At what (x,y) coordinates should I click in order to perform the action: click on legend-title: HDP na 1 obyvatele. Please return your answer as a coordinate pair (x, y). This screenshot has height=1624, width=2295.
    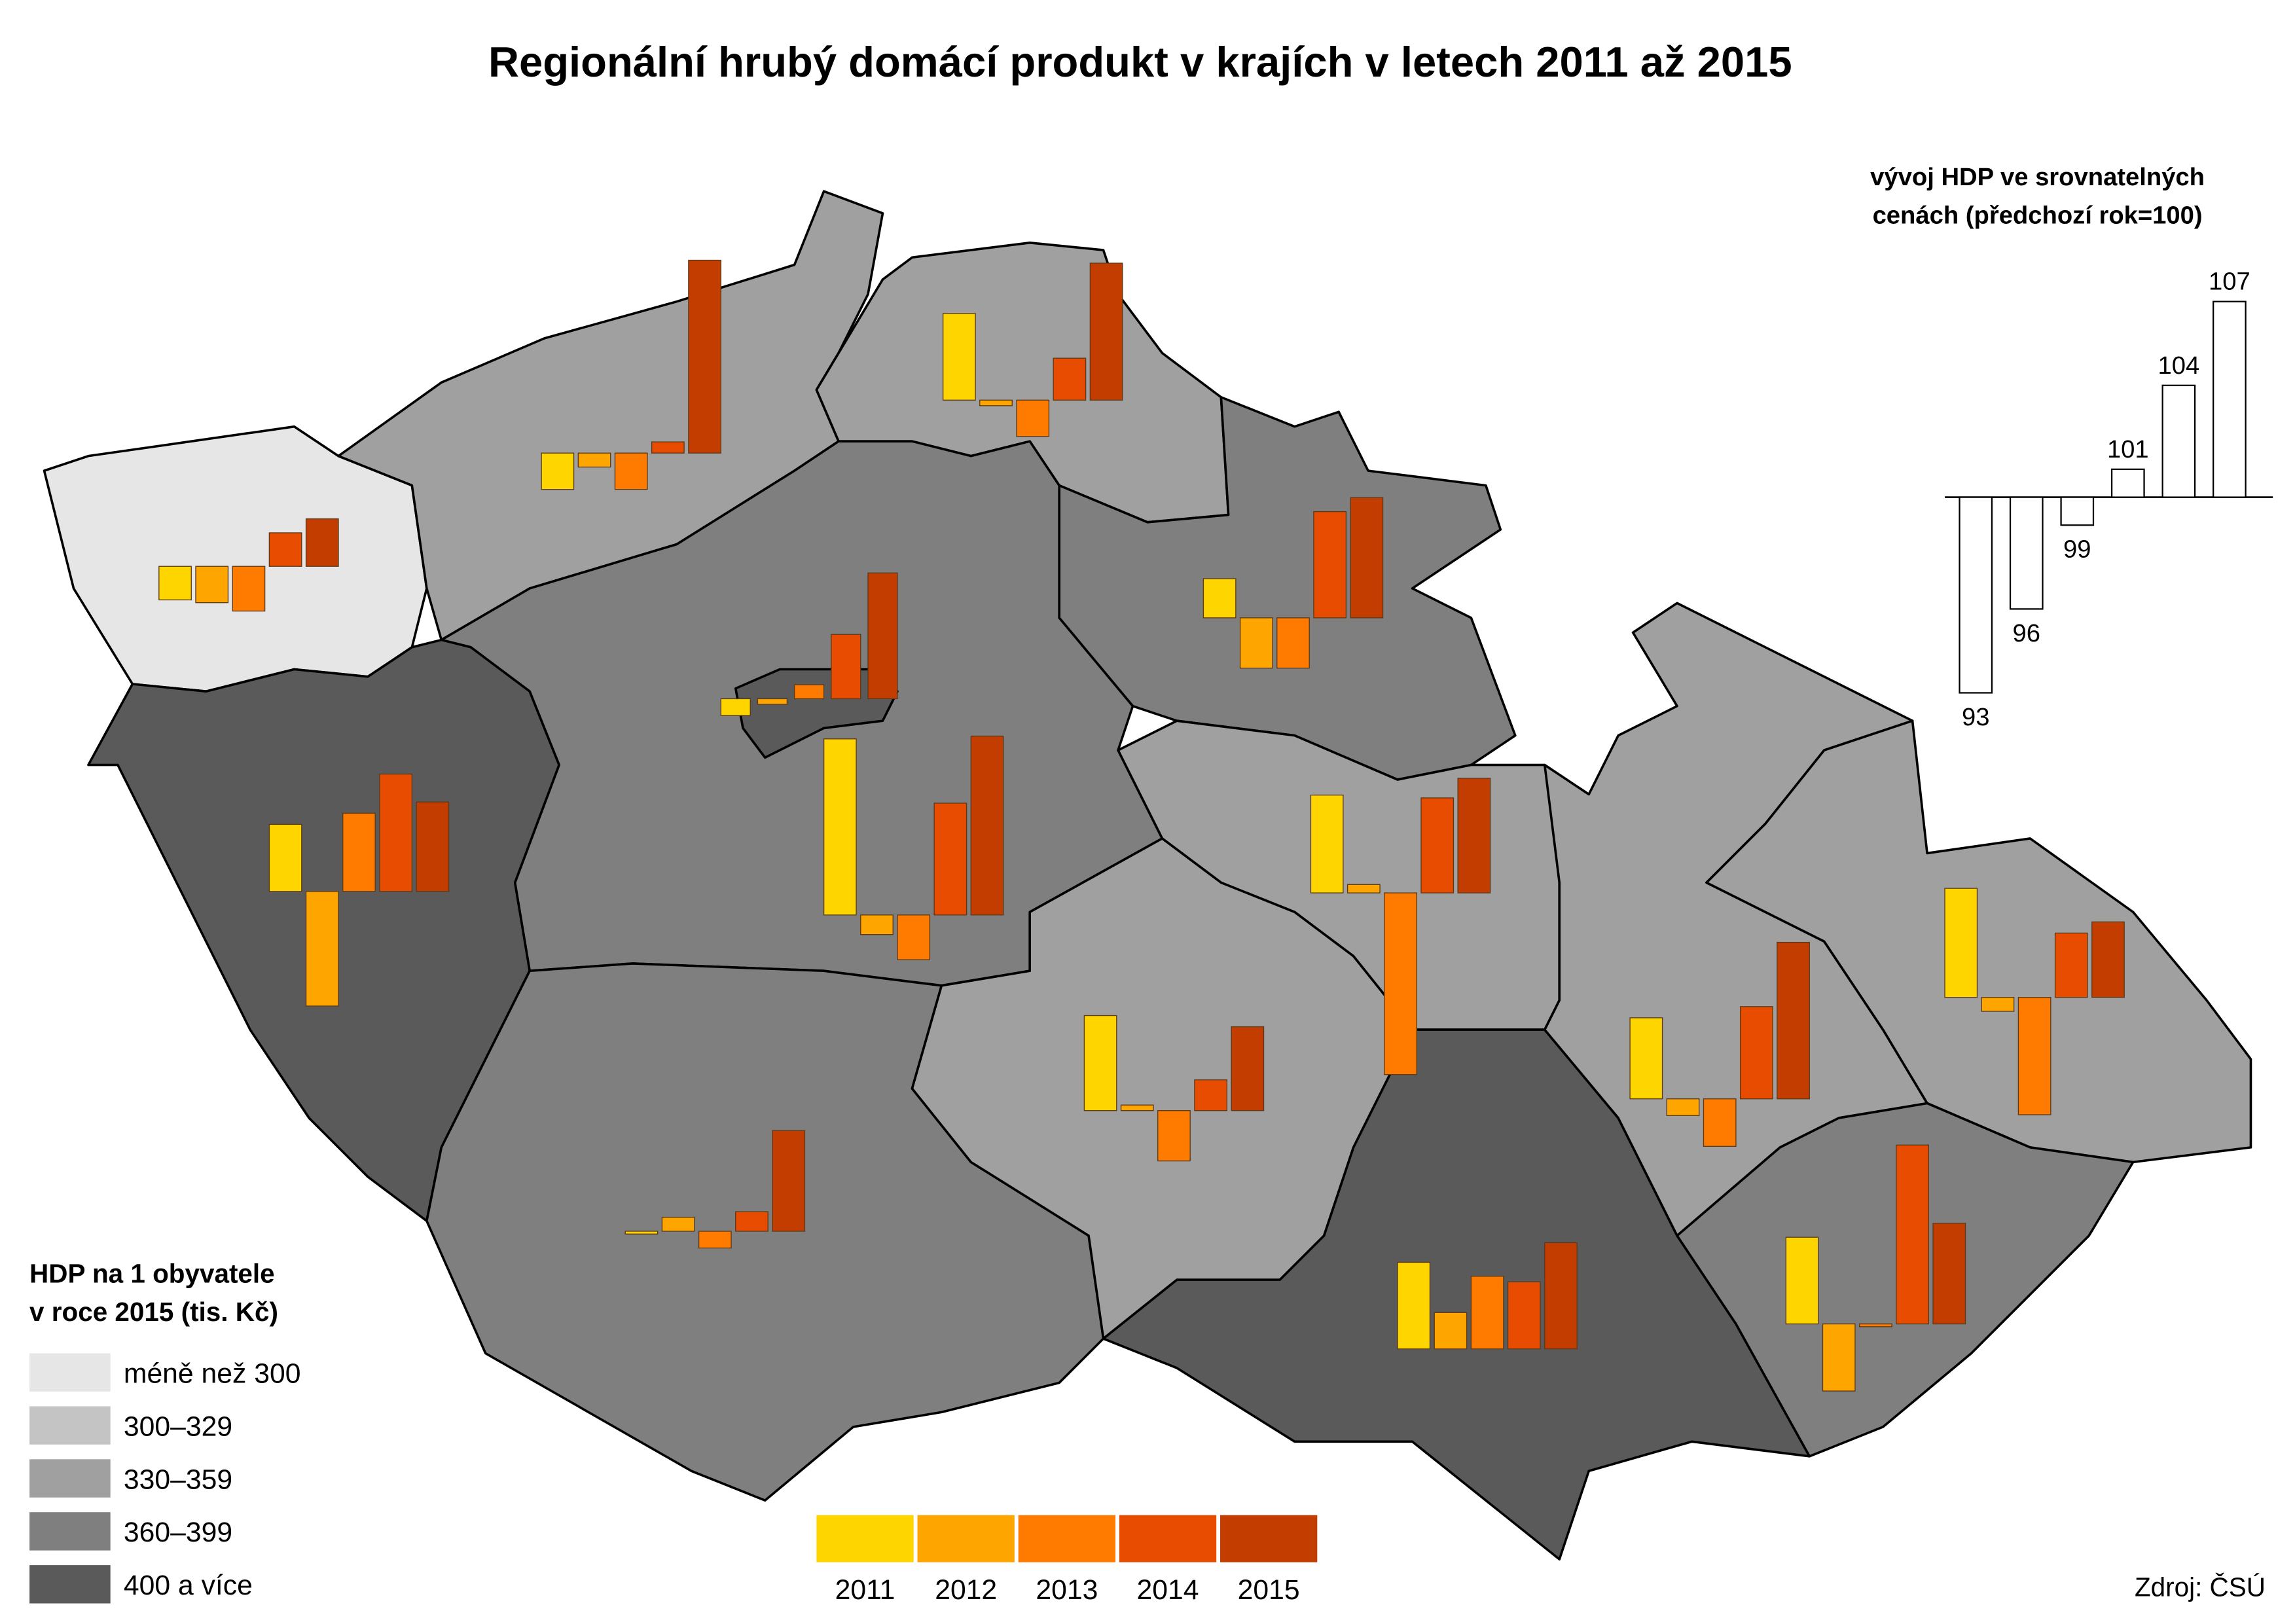
    Looking at the image, I should click on (152, 1274).